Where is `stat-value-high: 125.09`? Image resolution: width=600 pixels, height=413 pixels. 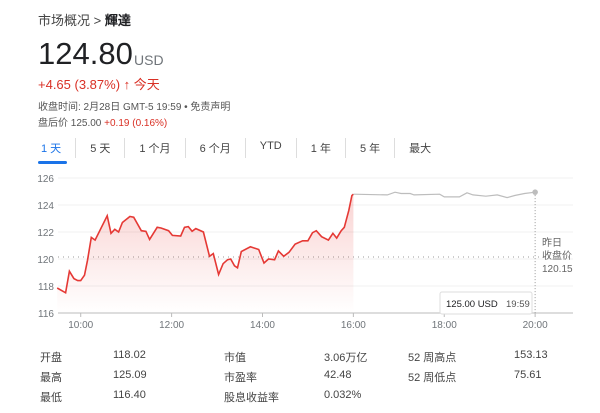
stat-value-high: 125.09 is located at coordinates (130, 375).